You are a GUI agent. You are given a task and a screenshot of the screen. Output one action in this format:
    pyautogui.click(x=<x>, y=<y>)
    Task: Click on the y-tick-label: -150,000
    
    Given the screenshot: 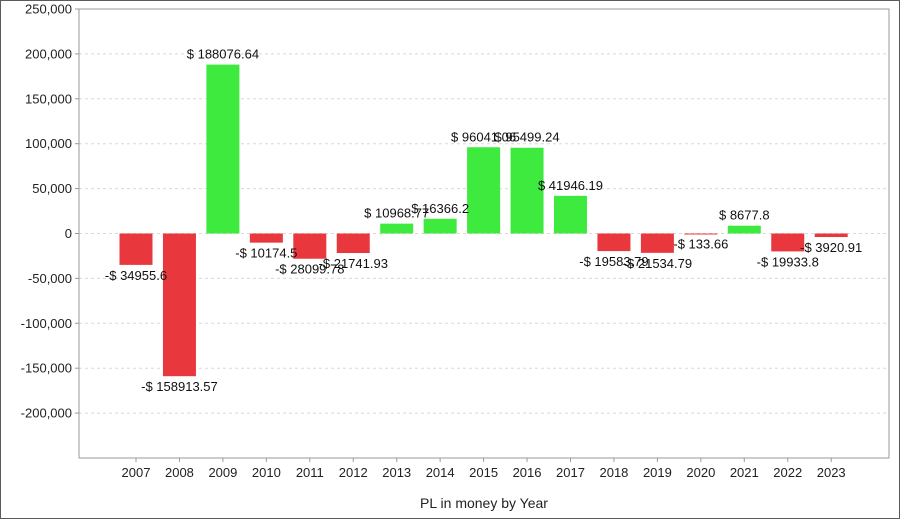 What is the action you would take?
    pyautogui.click(x=46, y=368)
    